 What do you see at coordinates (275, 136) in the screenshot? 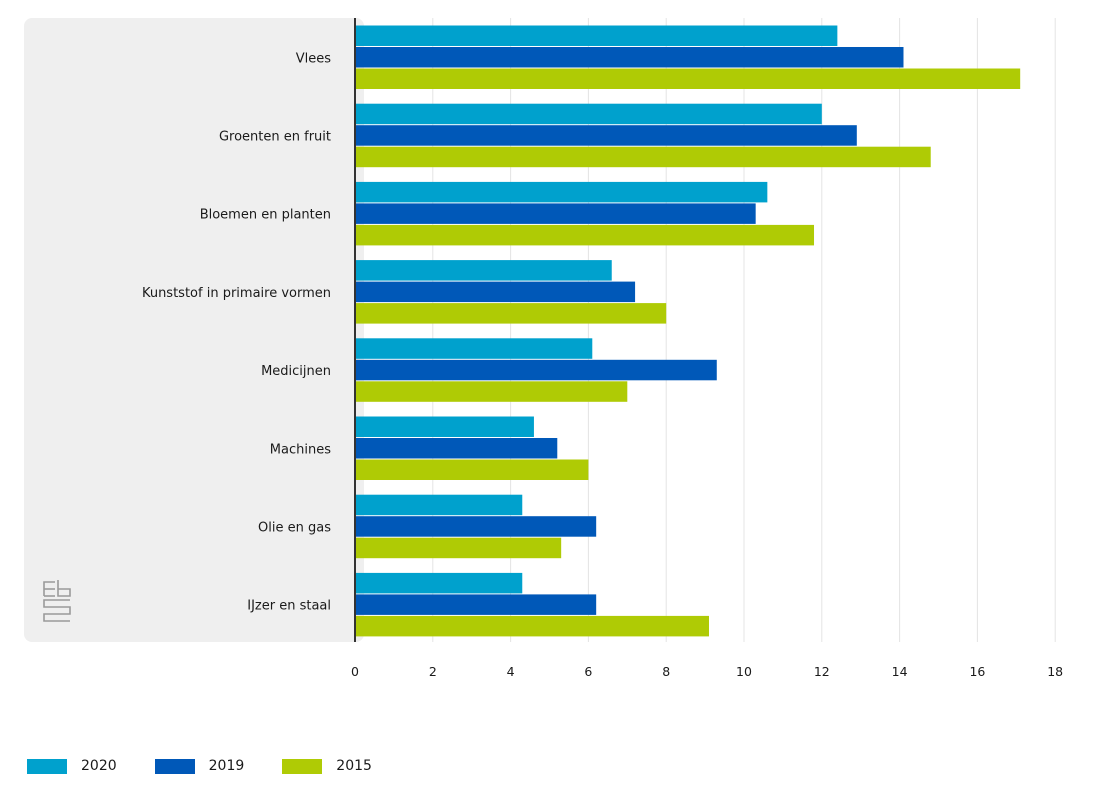
I see `category-label: Groenten en fruit` at bounding box center [275, 136].